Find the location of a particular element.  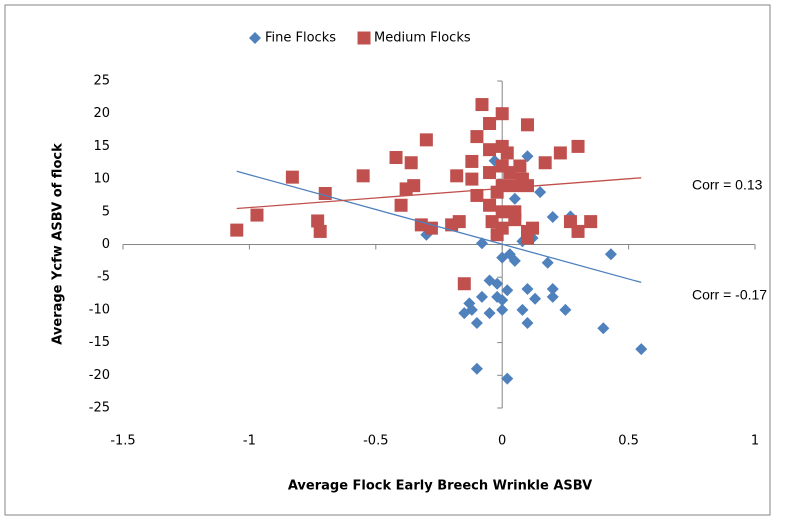

y-axis-label: Average Ycfw ASBV of flock is located at coordinates (58, 244).